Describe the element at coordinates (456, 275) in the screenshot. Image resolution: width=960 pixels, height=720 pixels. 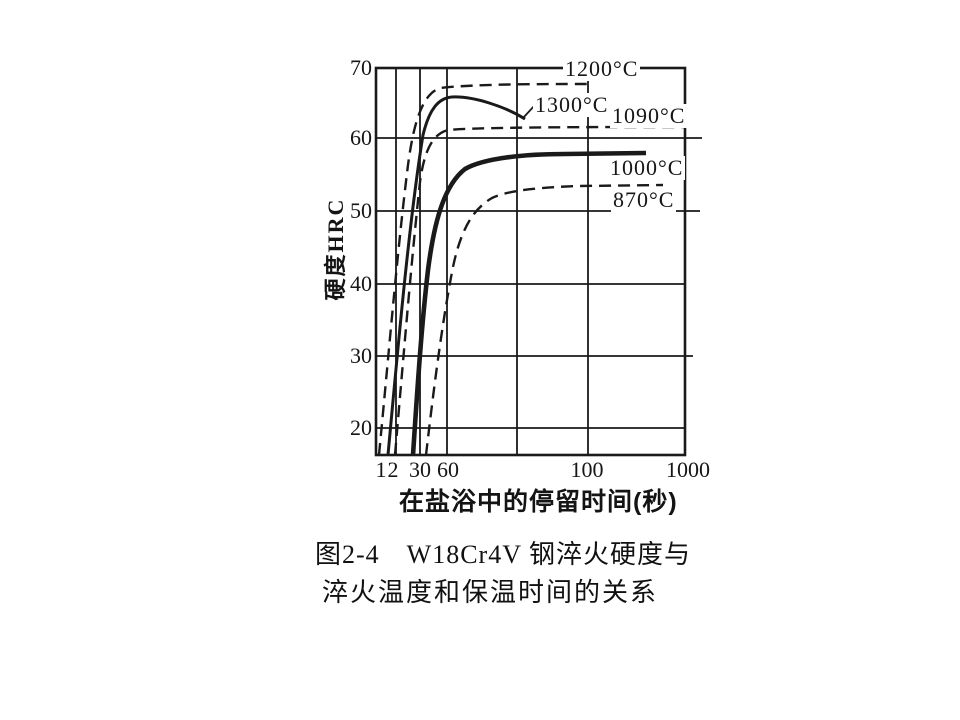
I see `curve-1300c` at that location.